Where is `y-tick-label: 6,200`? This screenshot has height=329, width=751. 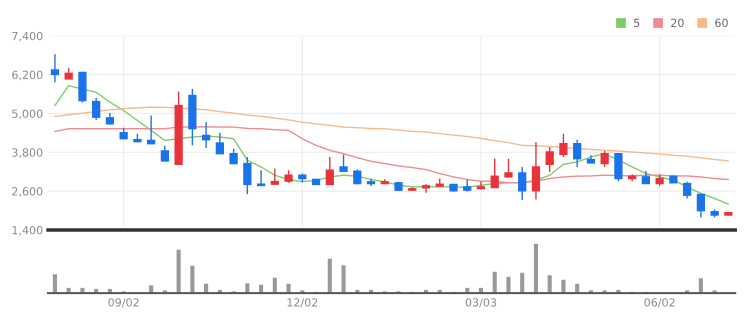
y-tick-label: 6,200 is located at coordinates (27, 75).